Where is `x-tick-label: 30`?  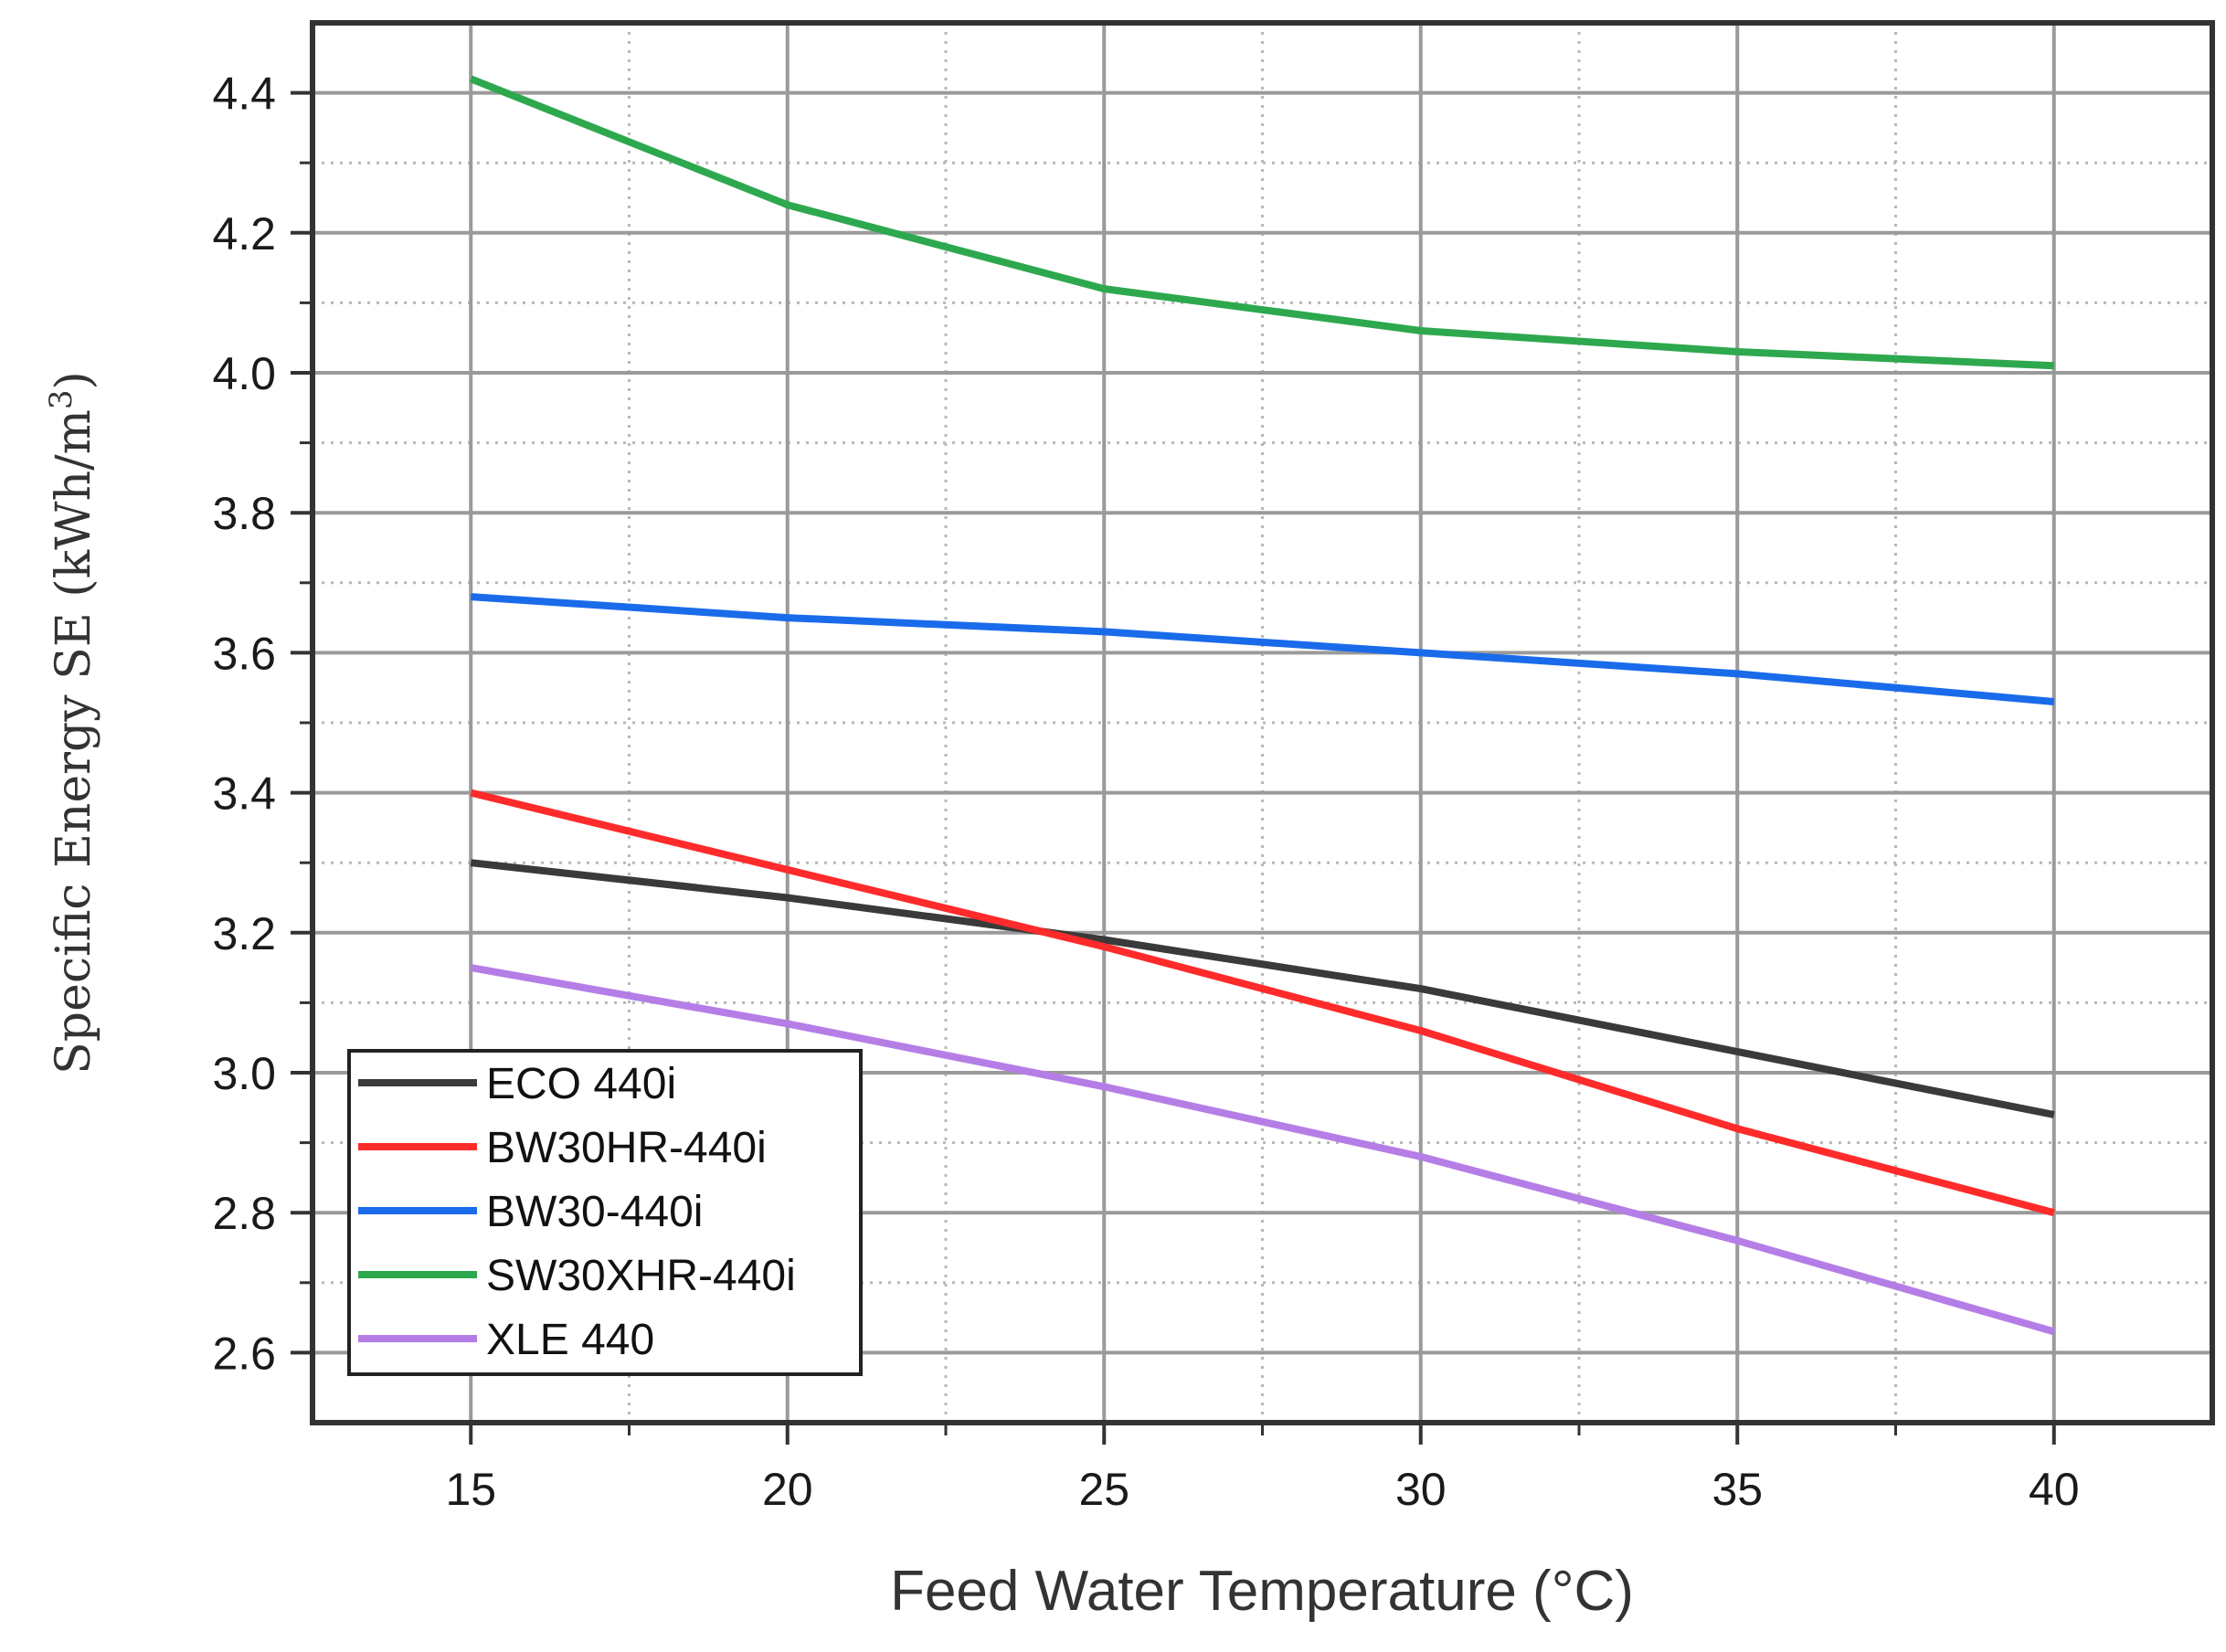 x-tick-label: 30 is located at coordinates (1421, 1490).